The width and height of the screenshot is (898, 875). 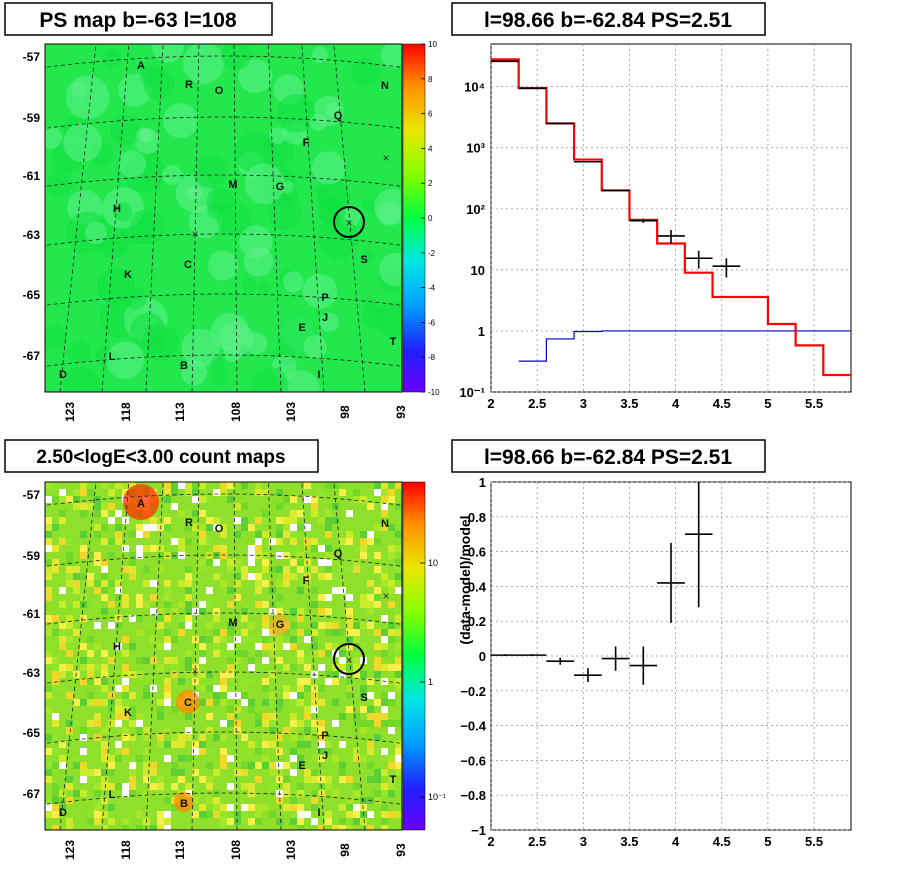 I want to click on map-y-tick-label: -57, so click(x=32, y=495).